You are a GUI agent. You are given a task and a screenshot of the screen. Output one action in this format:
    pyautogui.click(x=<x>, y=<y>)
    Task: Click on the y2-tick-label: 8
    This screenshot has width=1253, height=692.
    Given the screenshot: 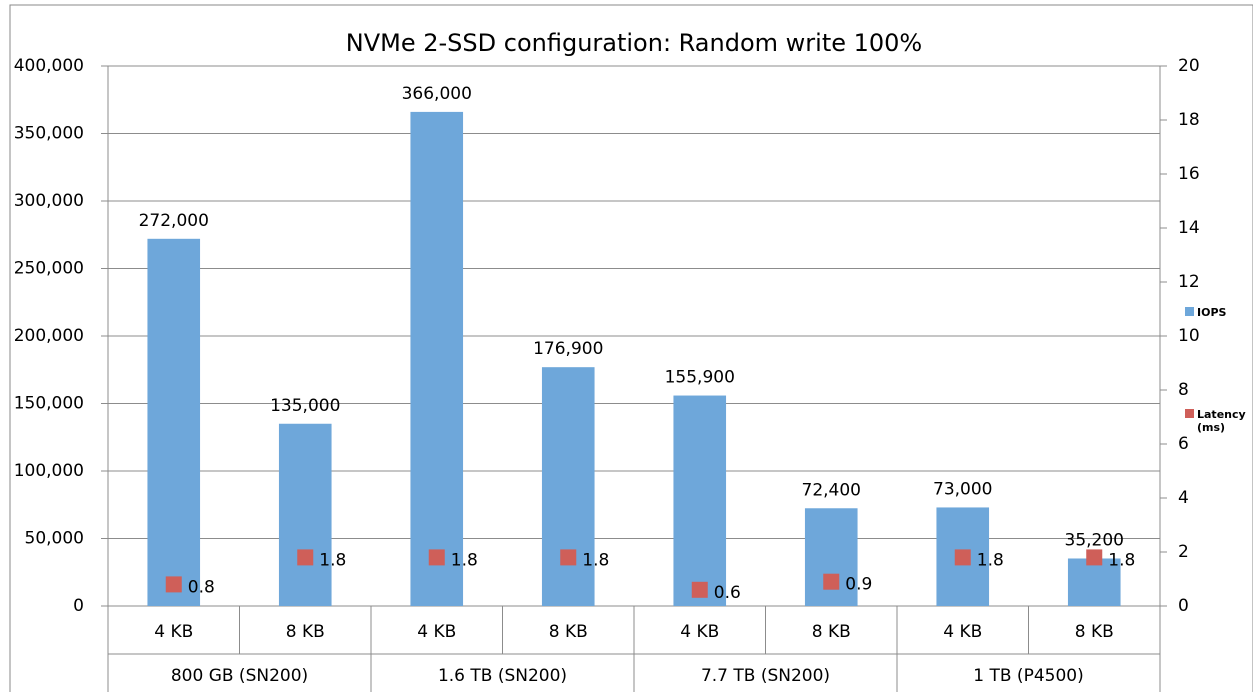 What is the action you would take?
    pyautogui.click(x=1183, y=390)
    